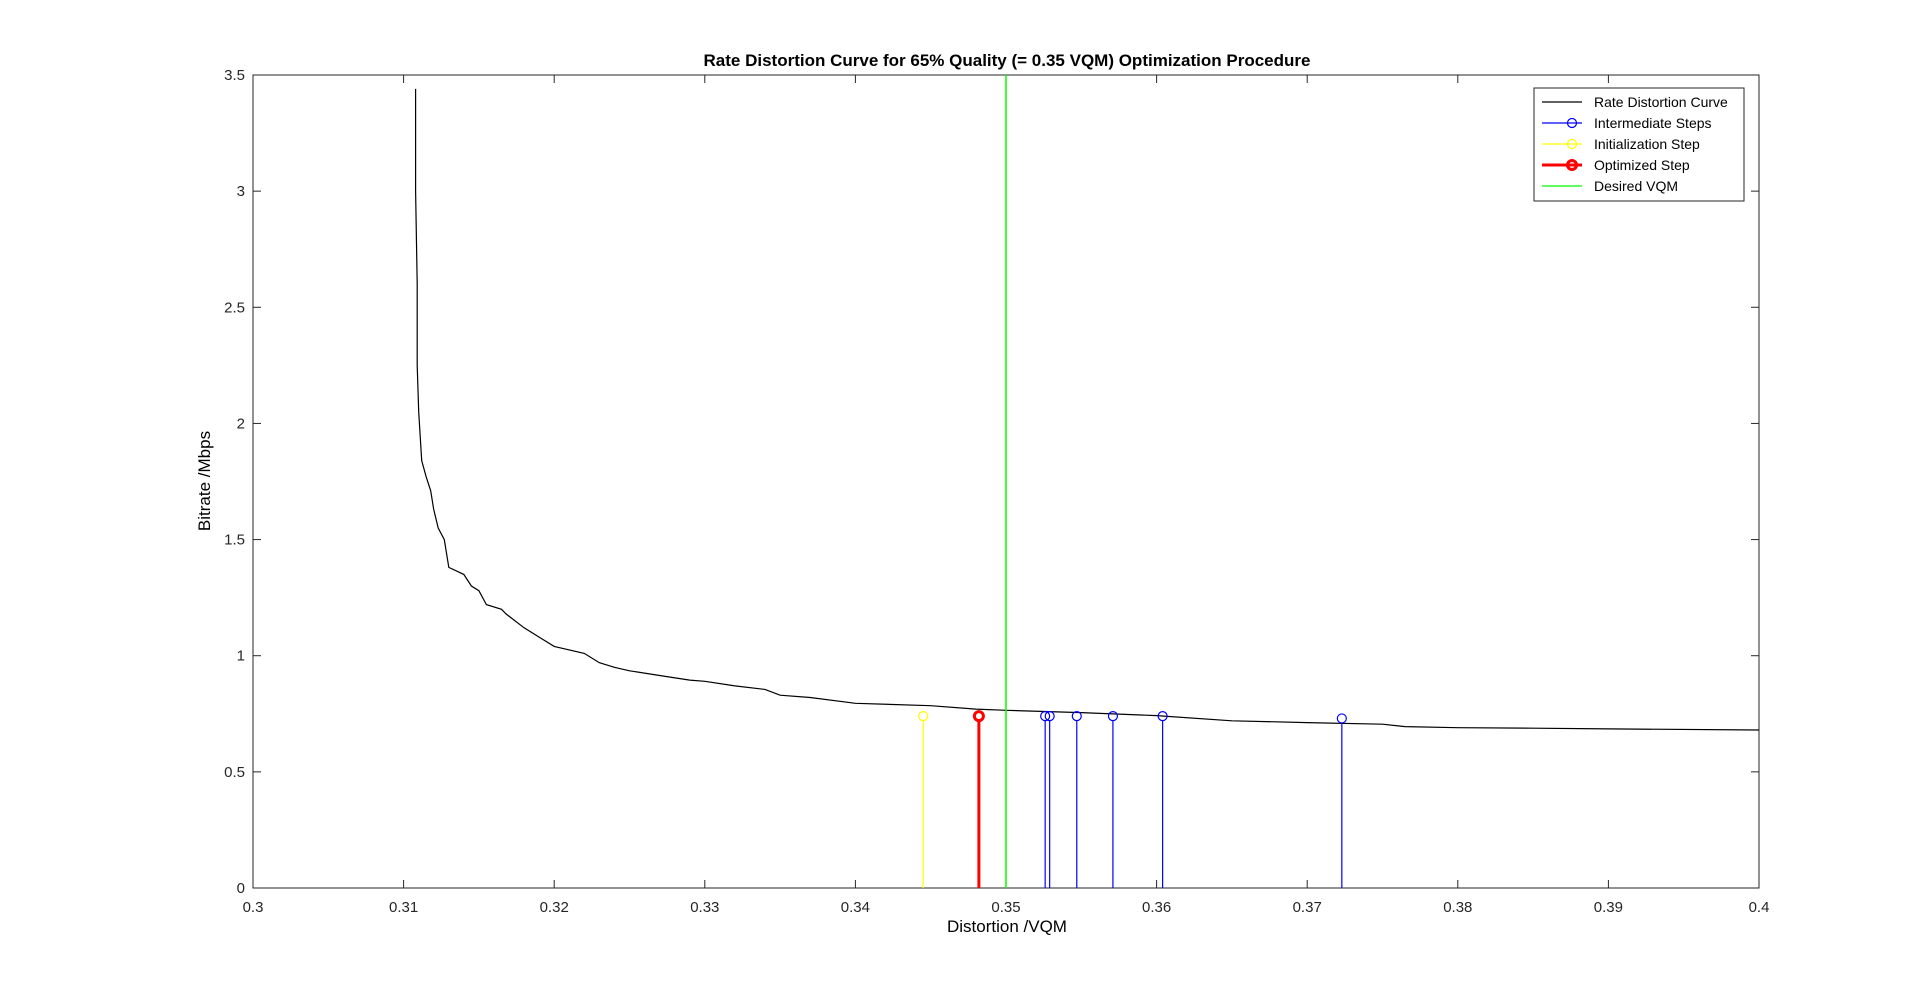 This screenshot has height=986, width=1920. Describe the element at coordinates (1005, 907) in the screenshot. I see `x-tick-label: 0.35` at that location.